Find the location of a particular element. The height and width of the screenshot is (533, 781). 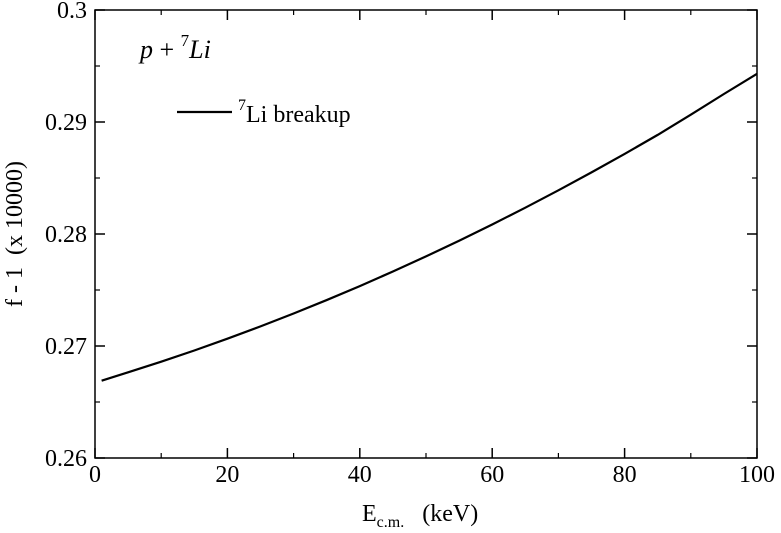

x-tick-label: 60 is located at coordinates (492, 475).